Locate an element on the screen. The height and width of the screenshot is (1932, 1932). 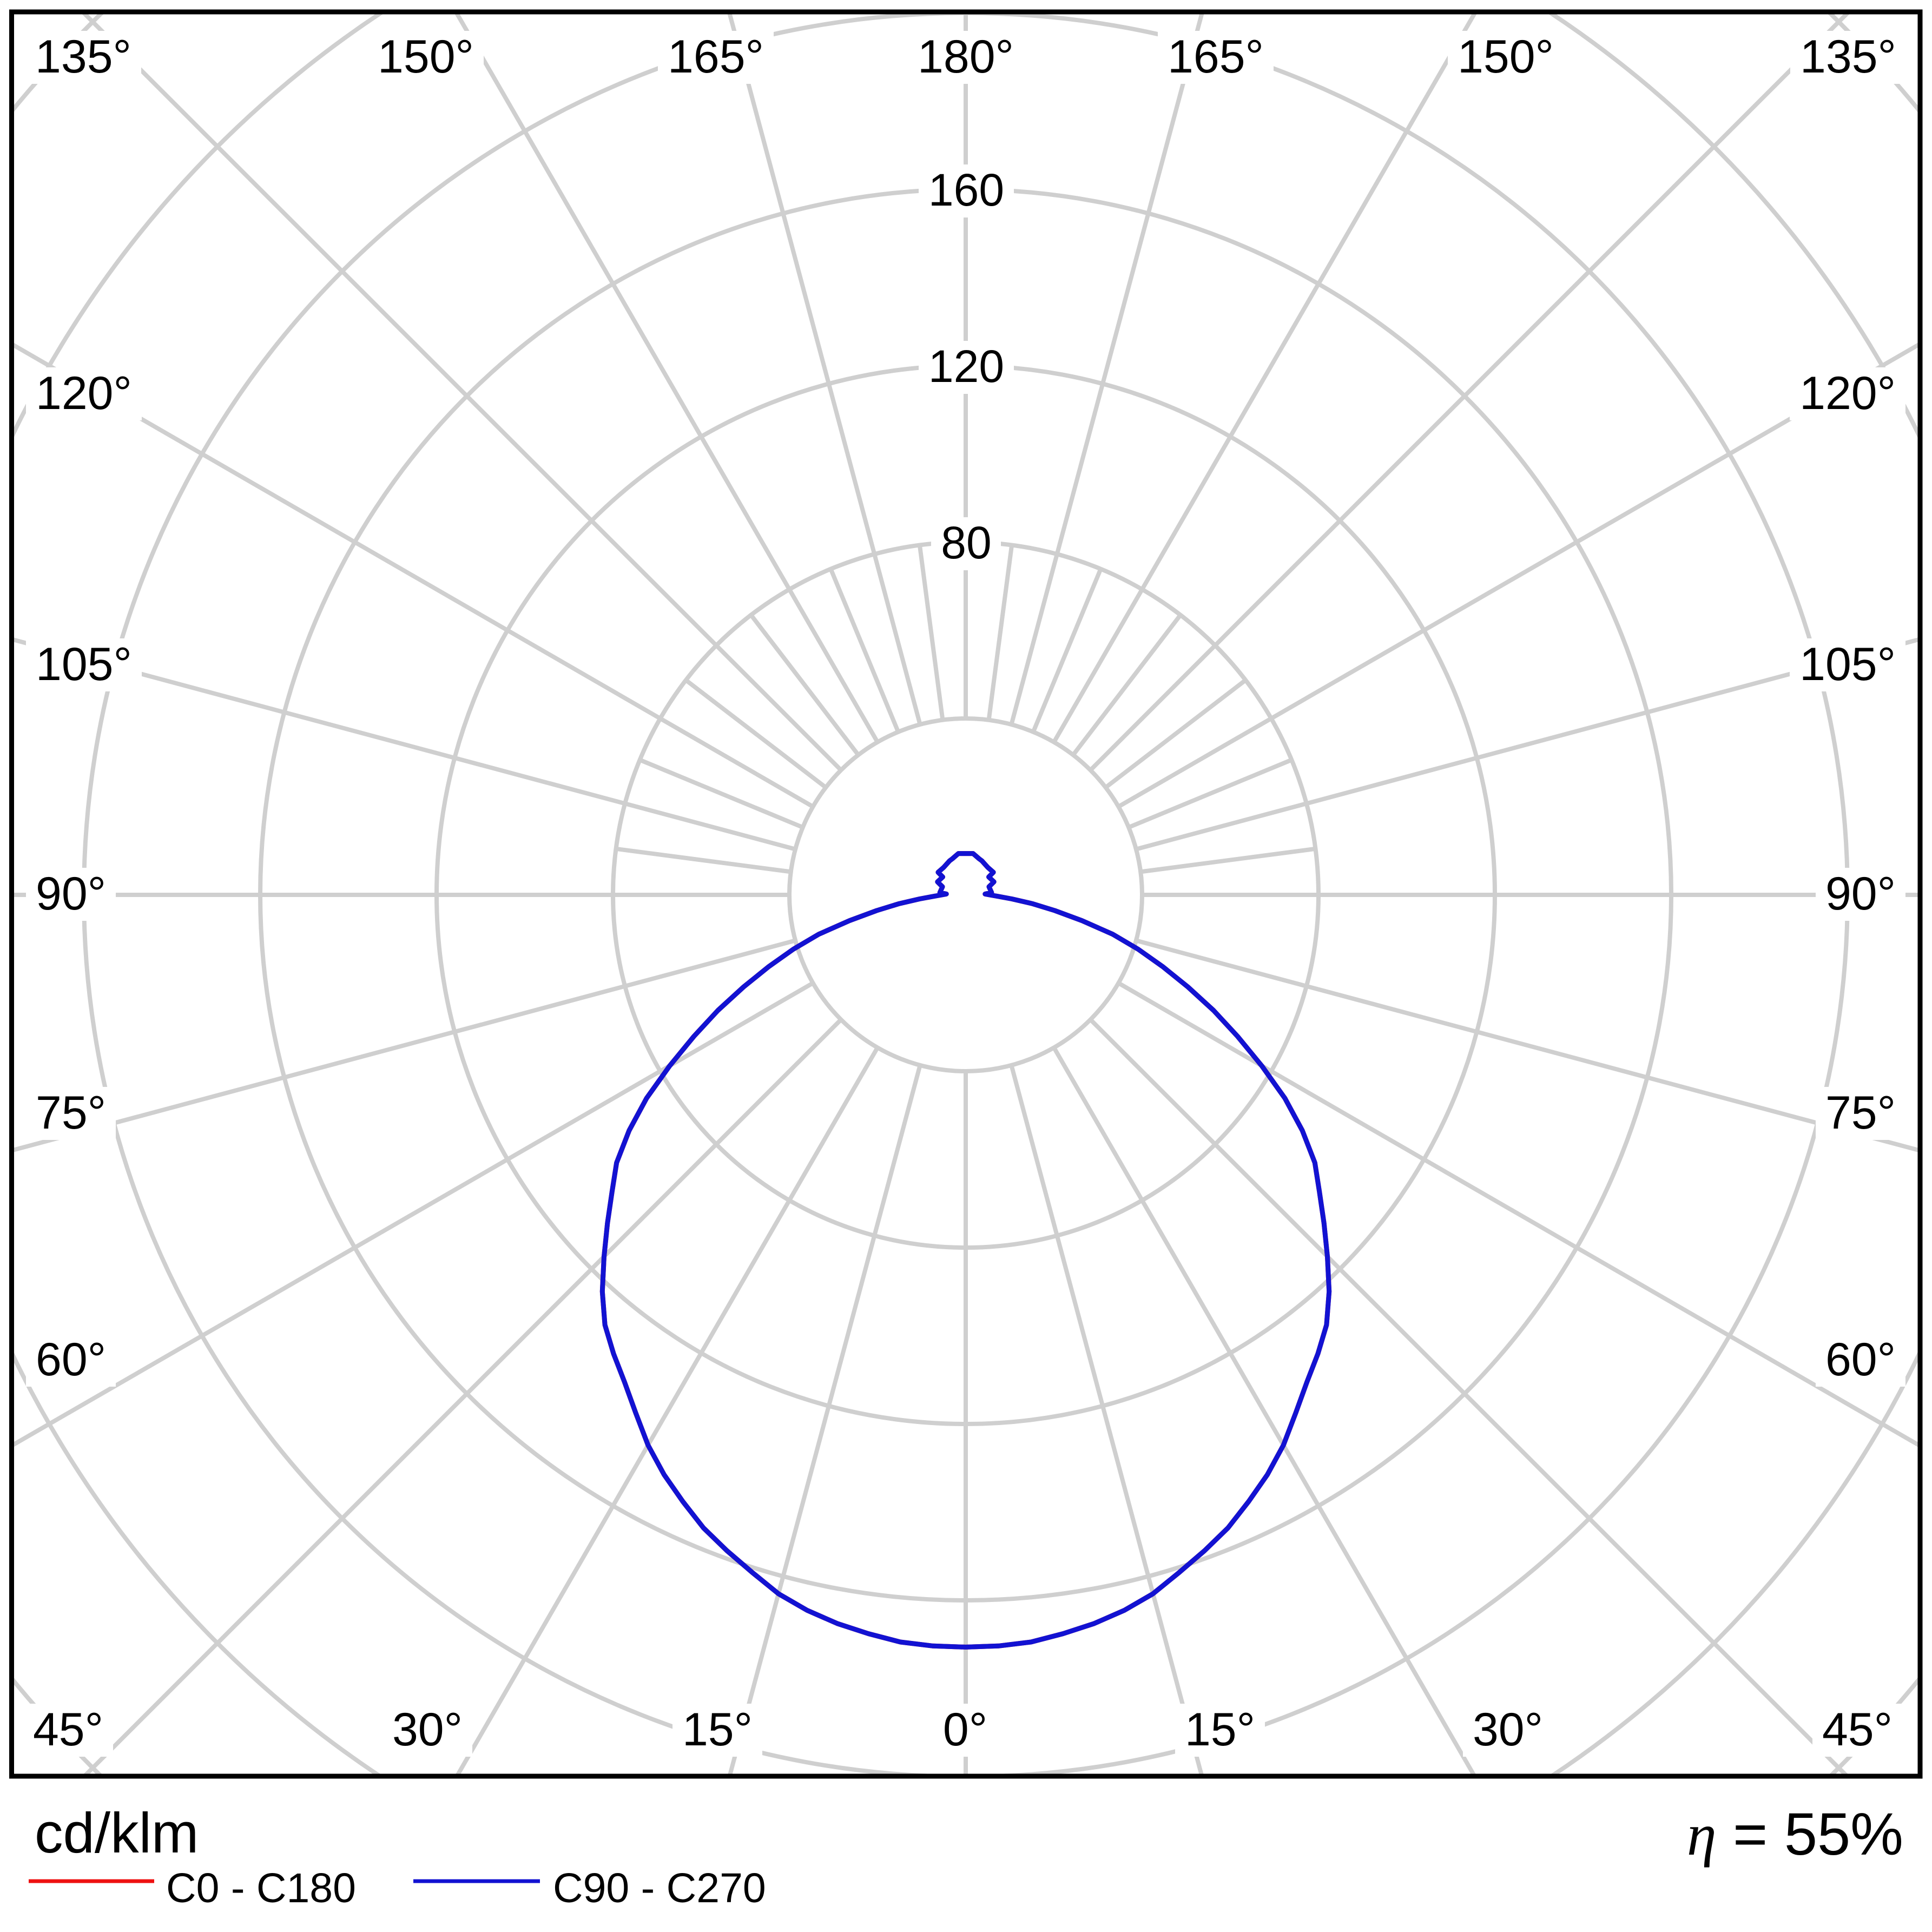
svg-text: 160 is located at coordinates (966, 189).